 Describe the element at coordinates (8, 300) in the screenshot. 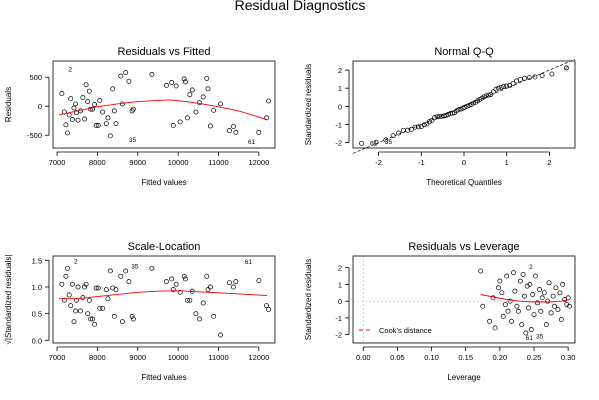

I see `y-axis-label: √|Standardized residuals|` at that location.